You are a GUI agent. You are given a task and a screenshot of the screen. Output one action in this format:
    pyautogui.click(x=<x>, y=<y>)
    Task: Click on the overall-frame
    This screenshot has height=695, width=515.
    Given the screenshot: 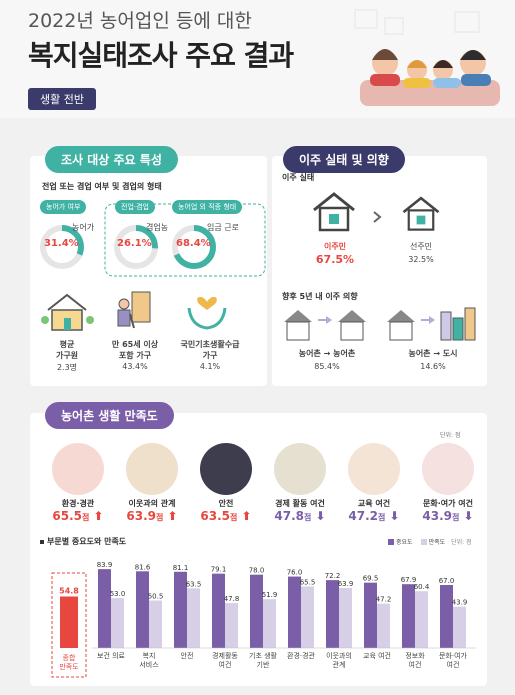 What is the action you would take?
    pyautogui.click(x=69, y=625)
    